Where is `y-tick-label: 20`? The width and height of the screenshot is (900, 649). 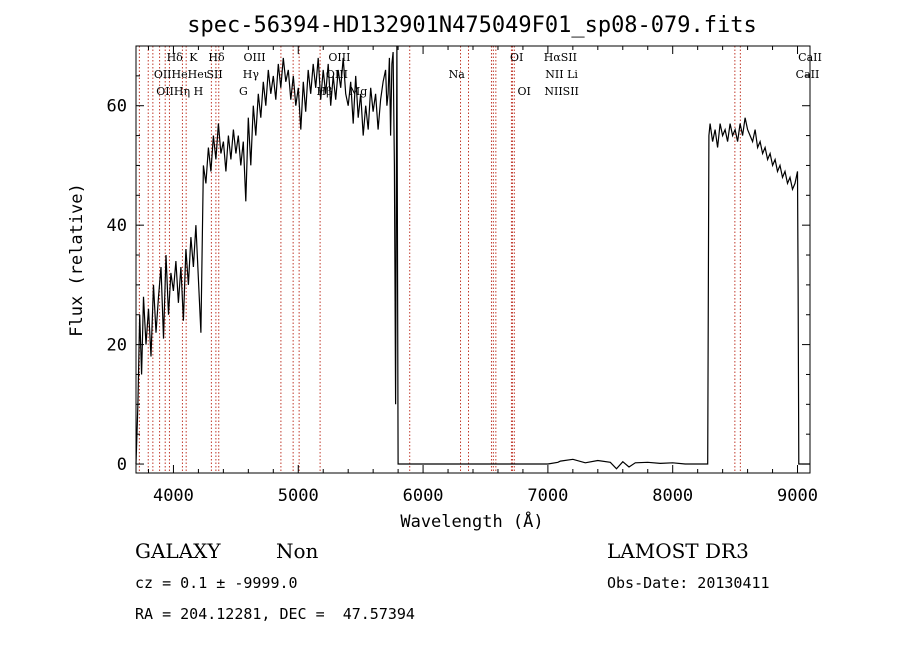 y-tick-label: 20 is located at coordinates (117, 346).